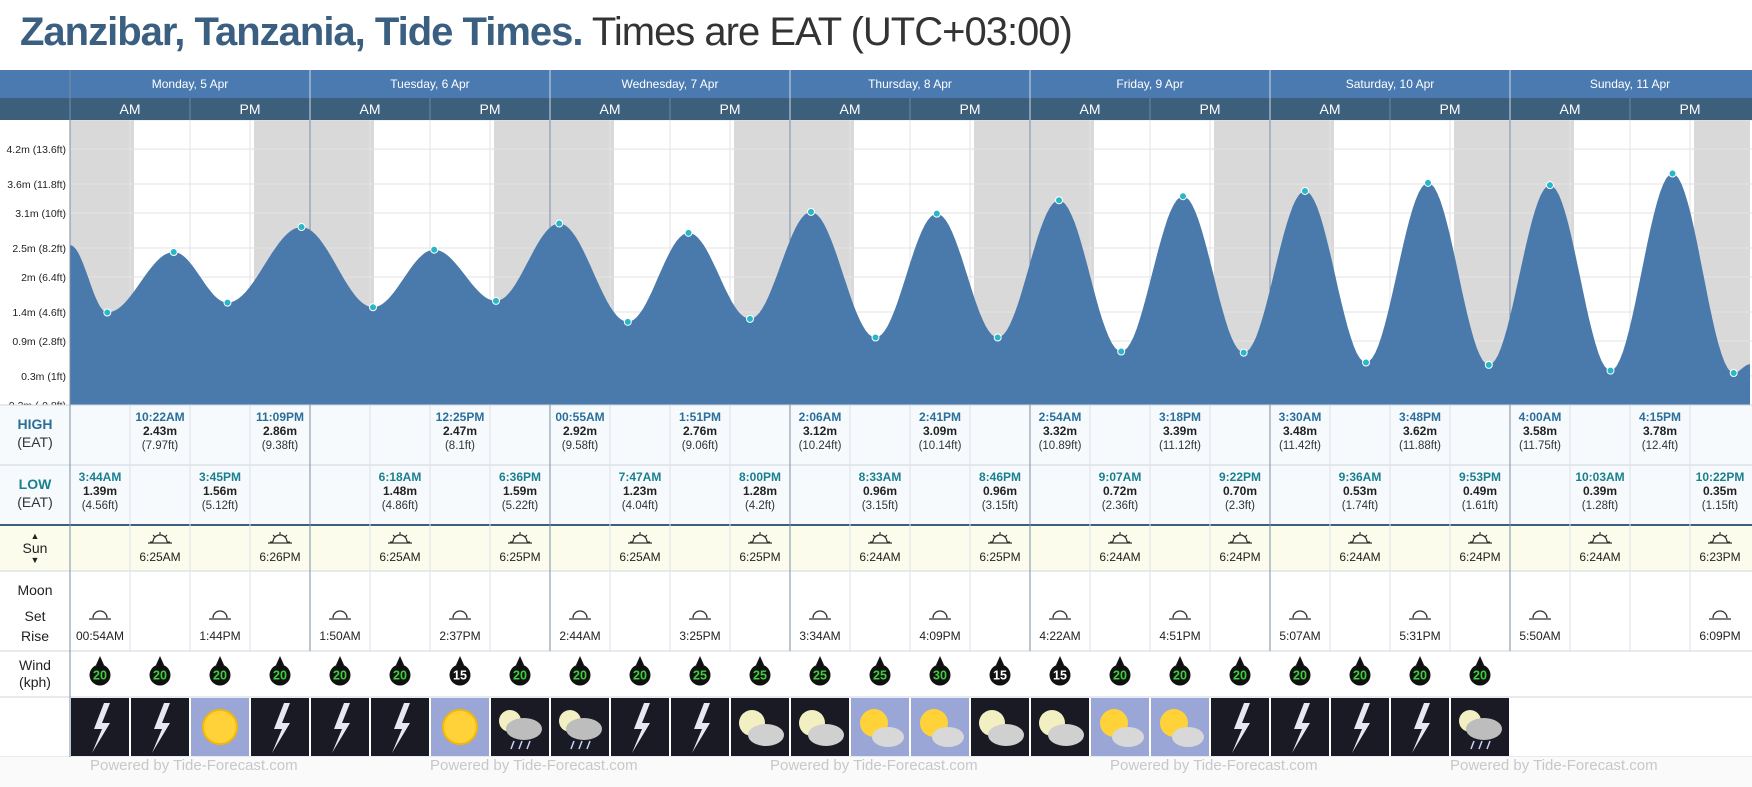 Image resolution: width=1752 pixels, height=787 pixels. Describe the element at coordinates (910, 84) in the screenshot. I see `day-label: Thursday, 8 Apr` at that location.